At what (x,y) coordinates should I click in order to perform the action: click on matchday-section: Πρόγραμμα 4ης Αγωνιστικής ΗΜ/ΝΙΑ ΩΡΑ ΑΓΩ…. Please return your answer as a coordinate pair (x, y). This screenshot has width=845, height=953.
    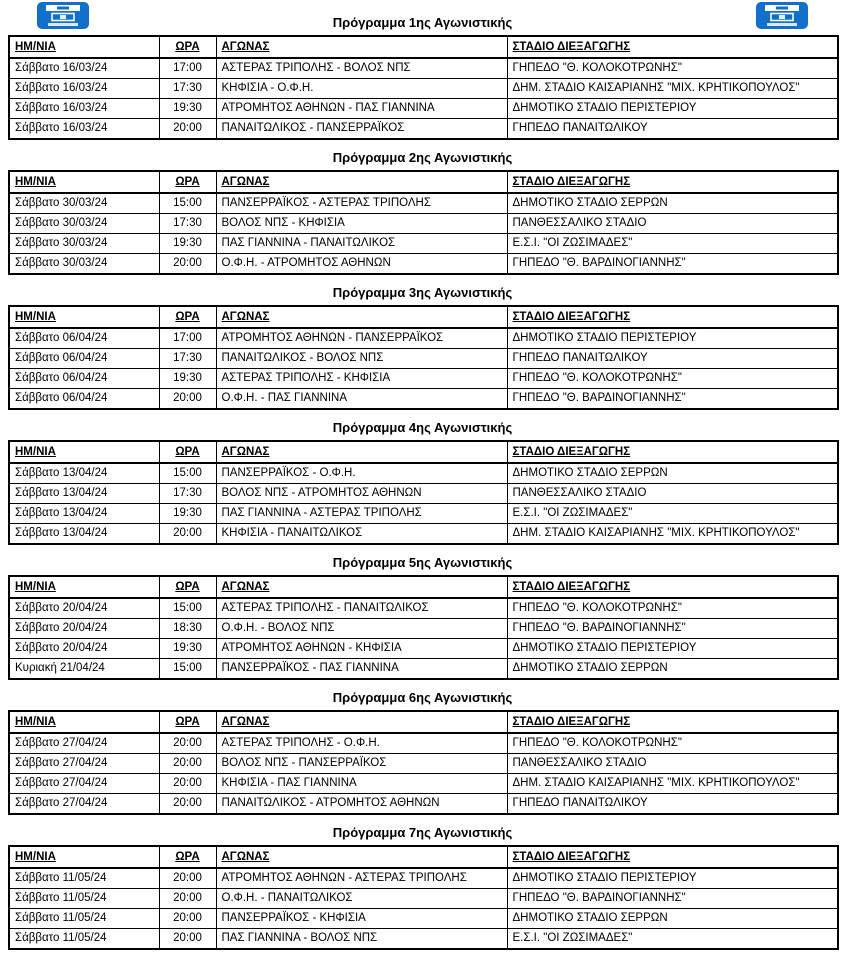
    Looking at the image, I should click on (422, 483).